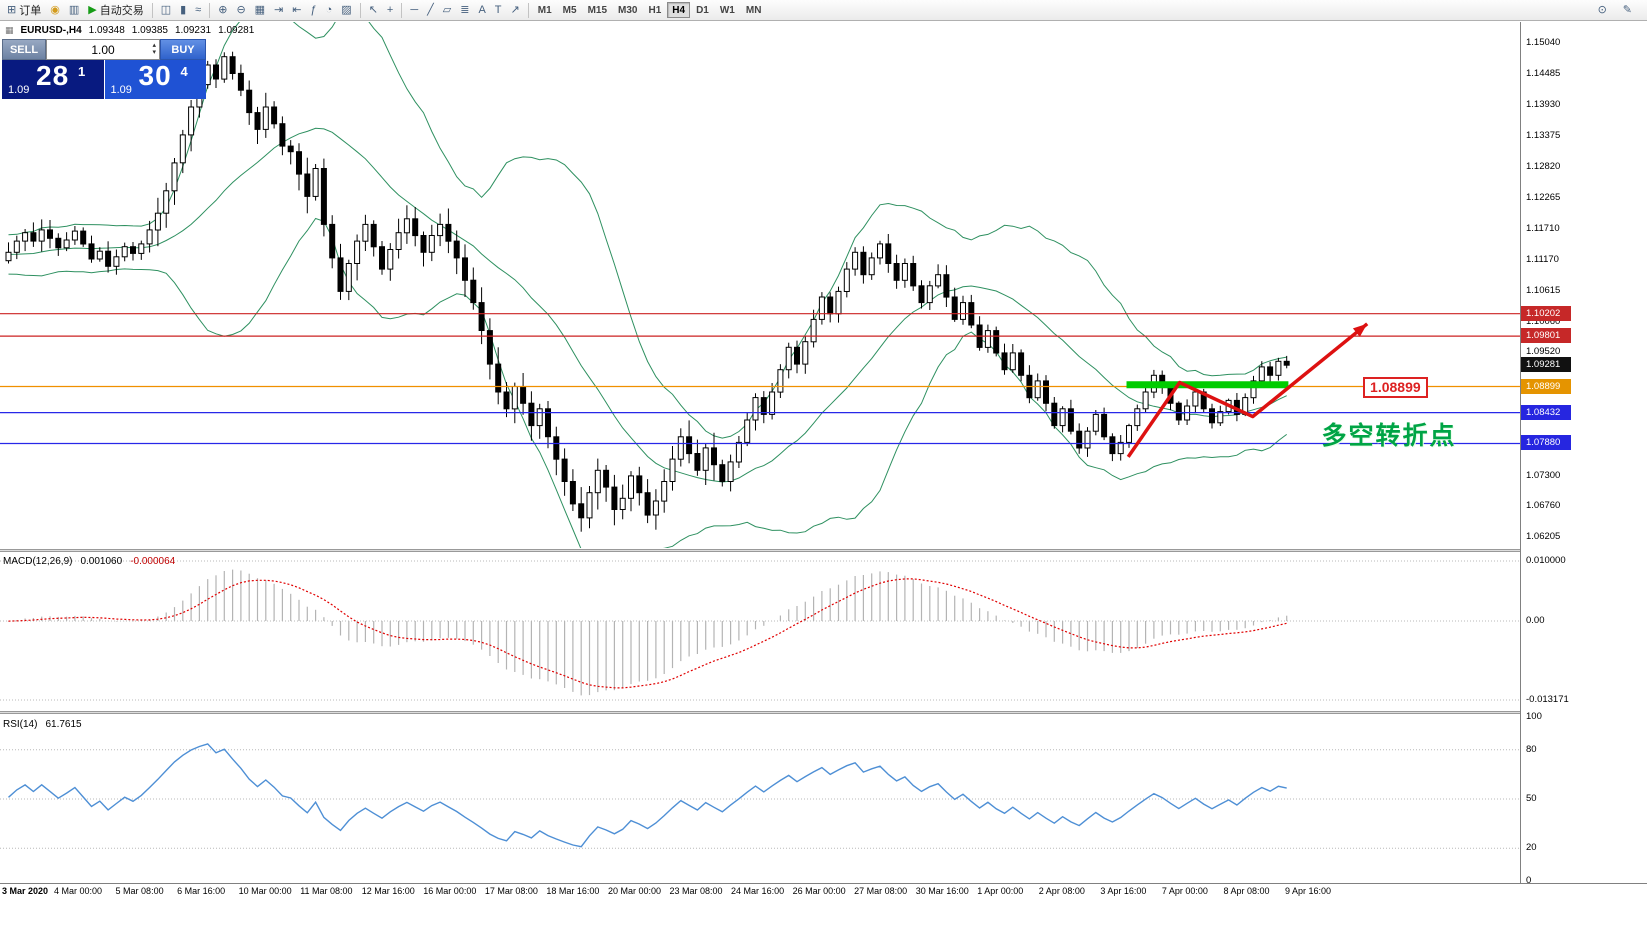 Image resolution: width=1647 pixels, height=941 pixels. I want to click on text-label-button: T, so click(498, 10).